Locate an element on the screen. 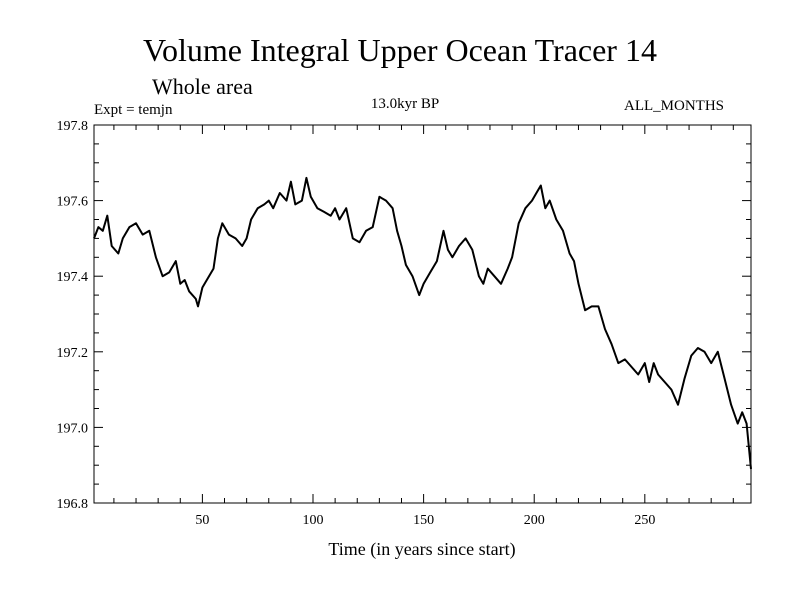  x-tick-label: 250 is located at coordinates (644, 520).